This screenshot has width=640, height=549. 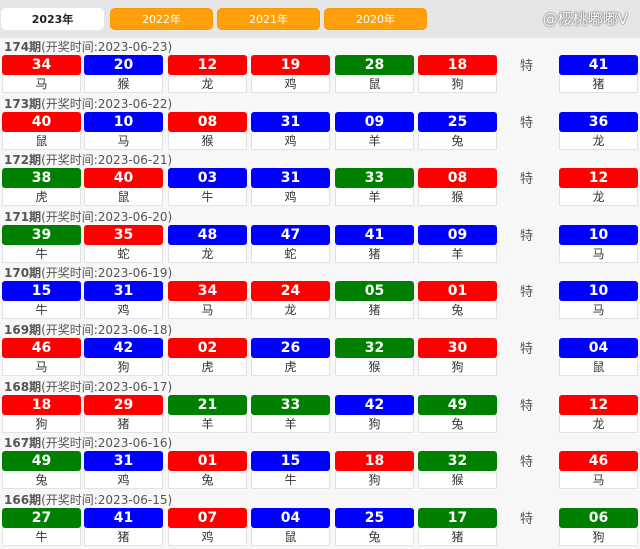 I want to click on number-cell: 36 龙, so click(x=598, y=130).